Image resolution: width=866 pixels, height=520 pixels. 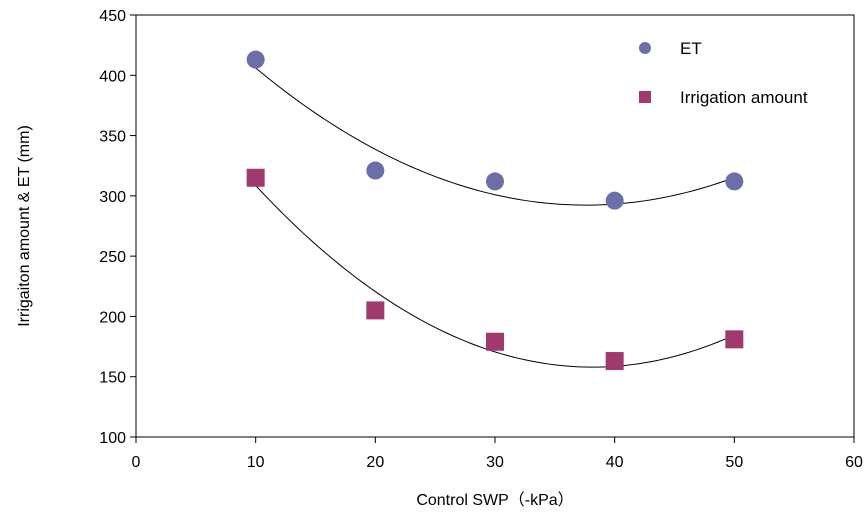 What do you see at coordinates (117, 227) in the screenshot?
I see `y-axis-ticks: 100 150 200 250 300 350 400 450` at bounding box center [117, 227].